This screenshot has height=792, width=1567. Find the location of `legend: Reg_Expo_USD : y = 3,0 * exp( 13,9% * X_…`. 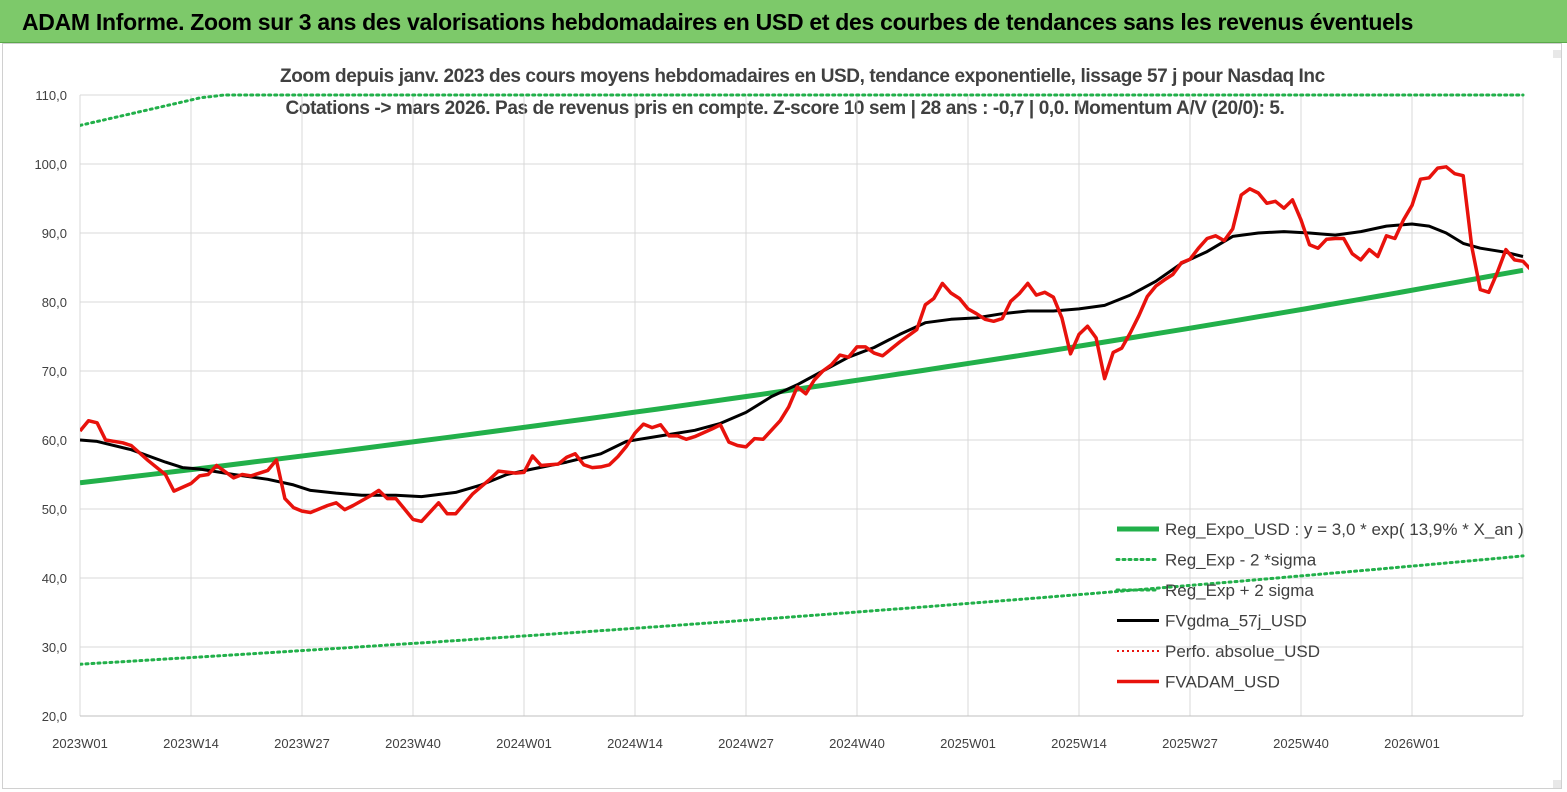

legend: Reg_Expo_USD : y = 3,0 * exp( 13,9% * X_… is located at coordinates (1319, 606).